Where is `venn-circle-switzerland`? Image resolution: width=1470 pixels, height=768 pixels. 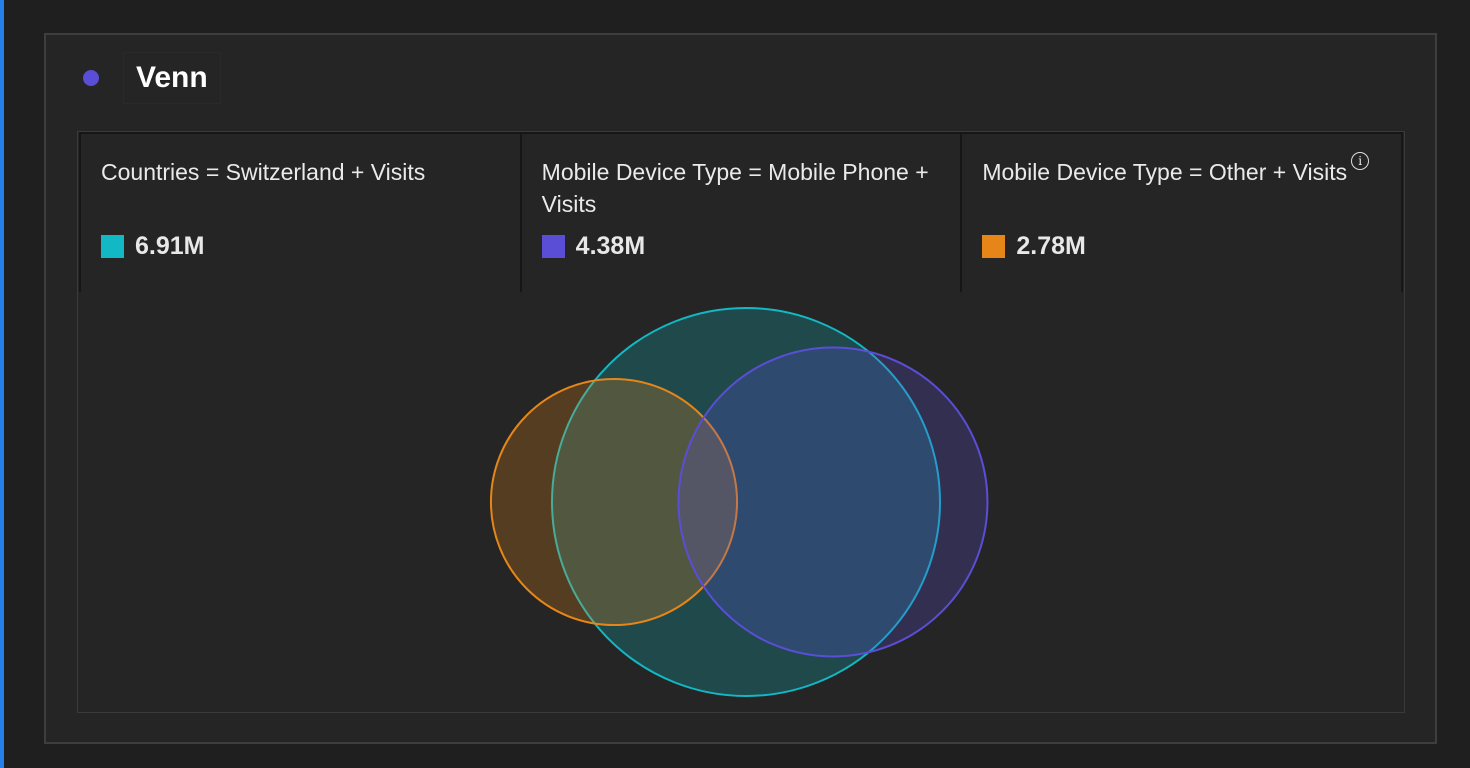 venn-circle-switzerland is located at coordinates (746, 502).